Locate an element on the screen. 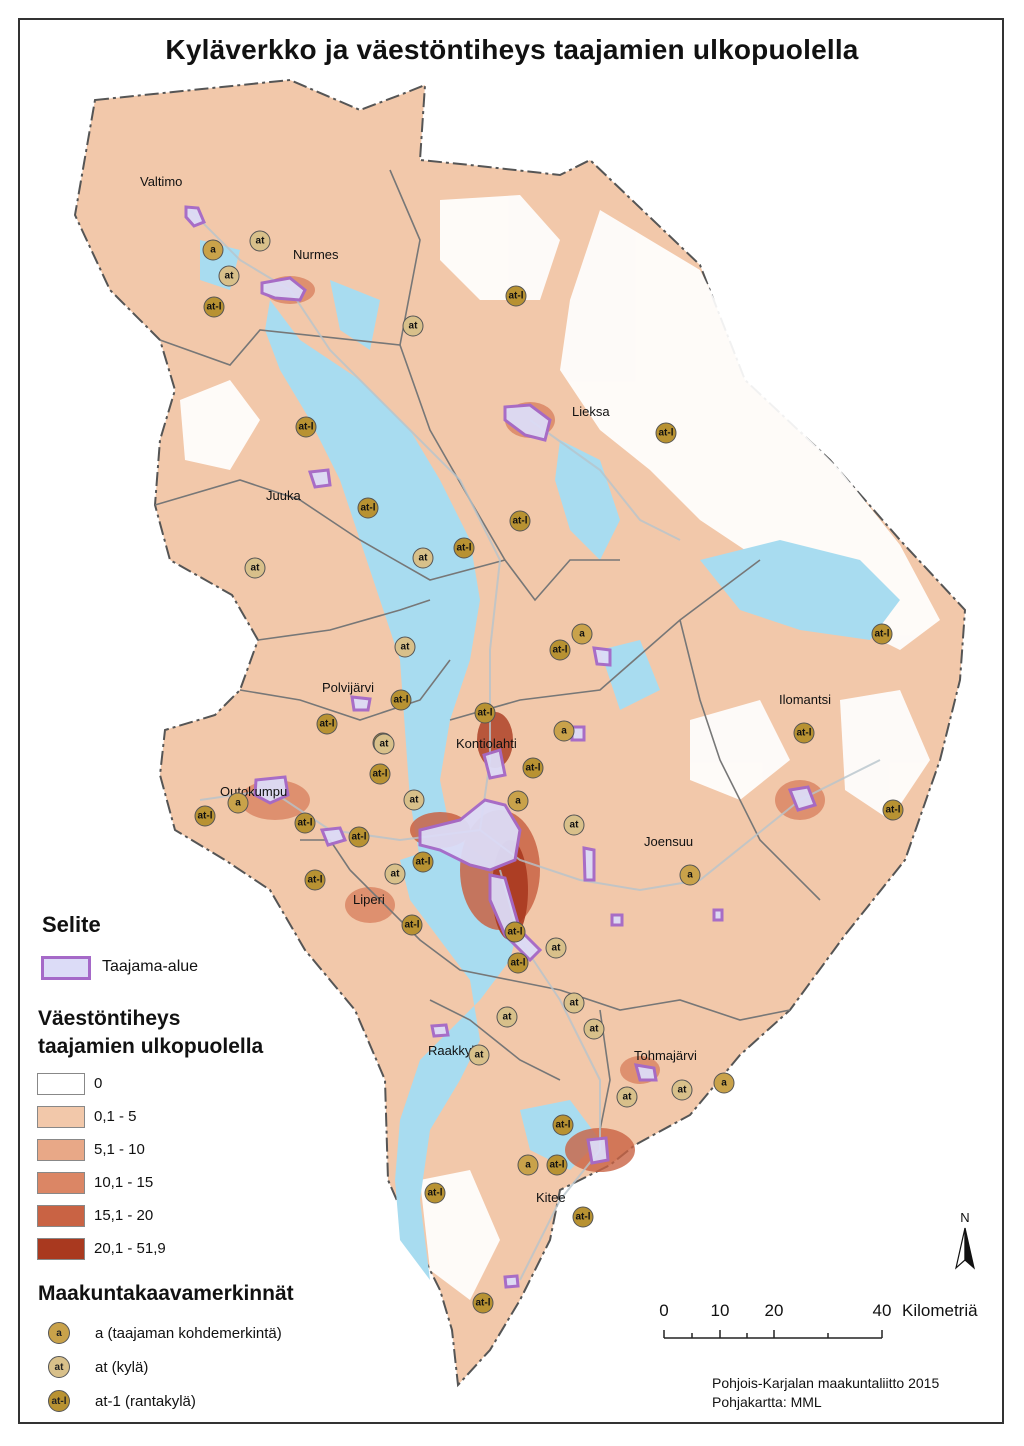 This screenshot has width=1024, height=1446. place-label: Valtimo is located at coordinates (161, 181).